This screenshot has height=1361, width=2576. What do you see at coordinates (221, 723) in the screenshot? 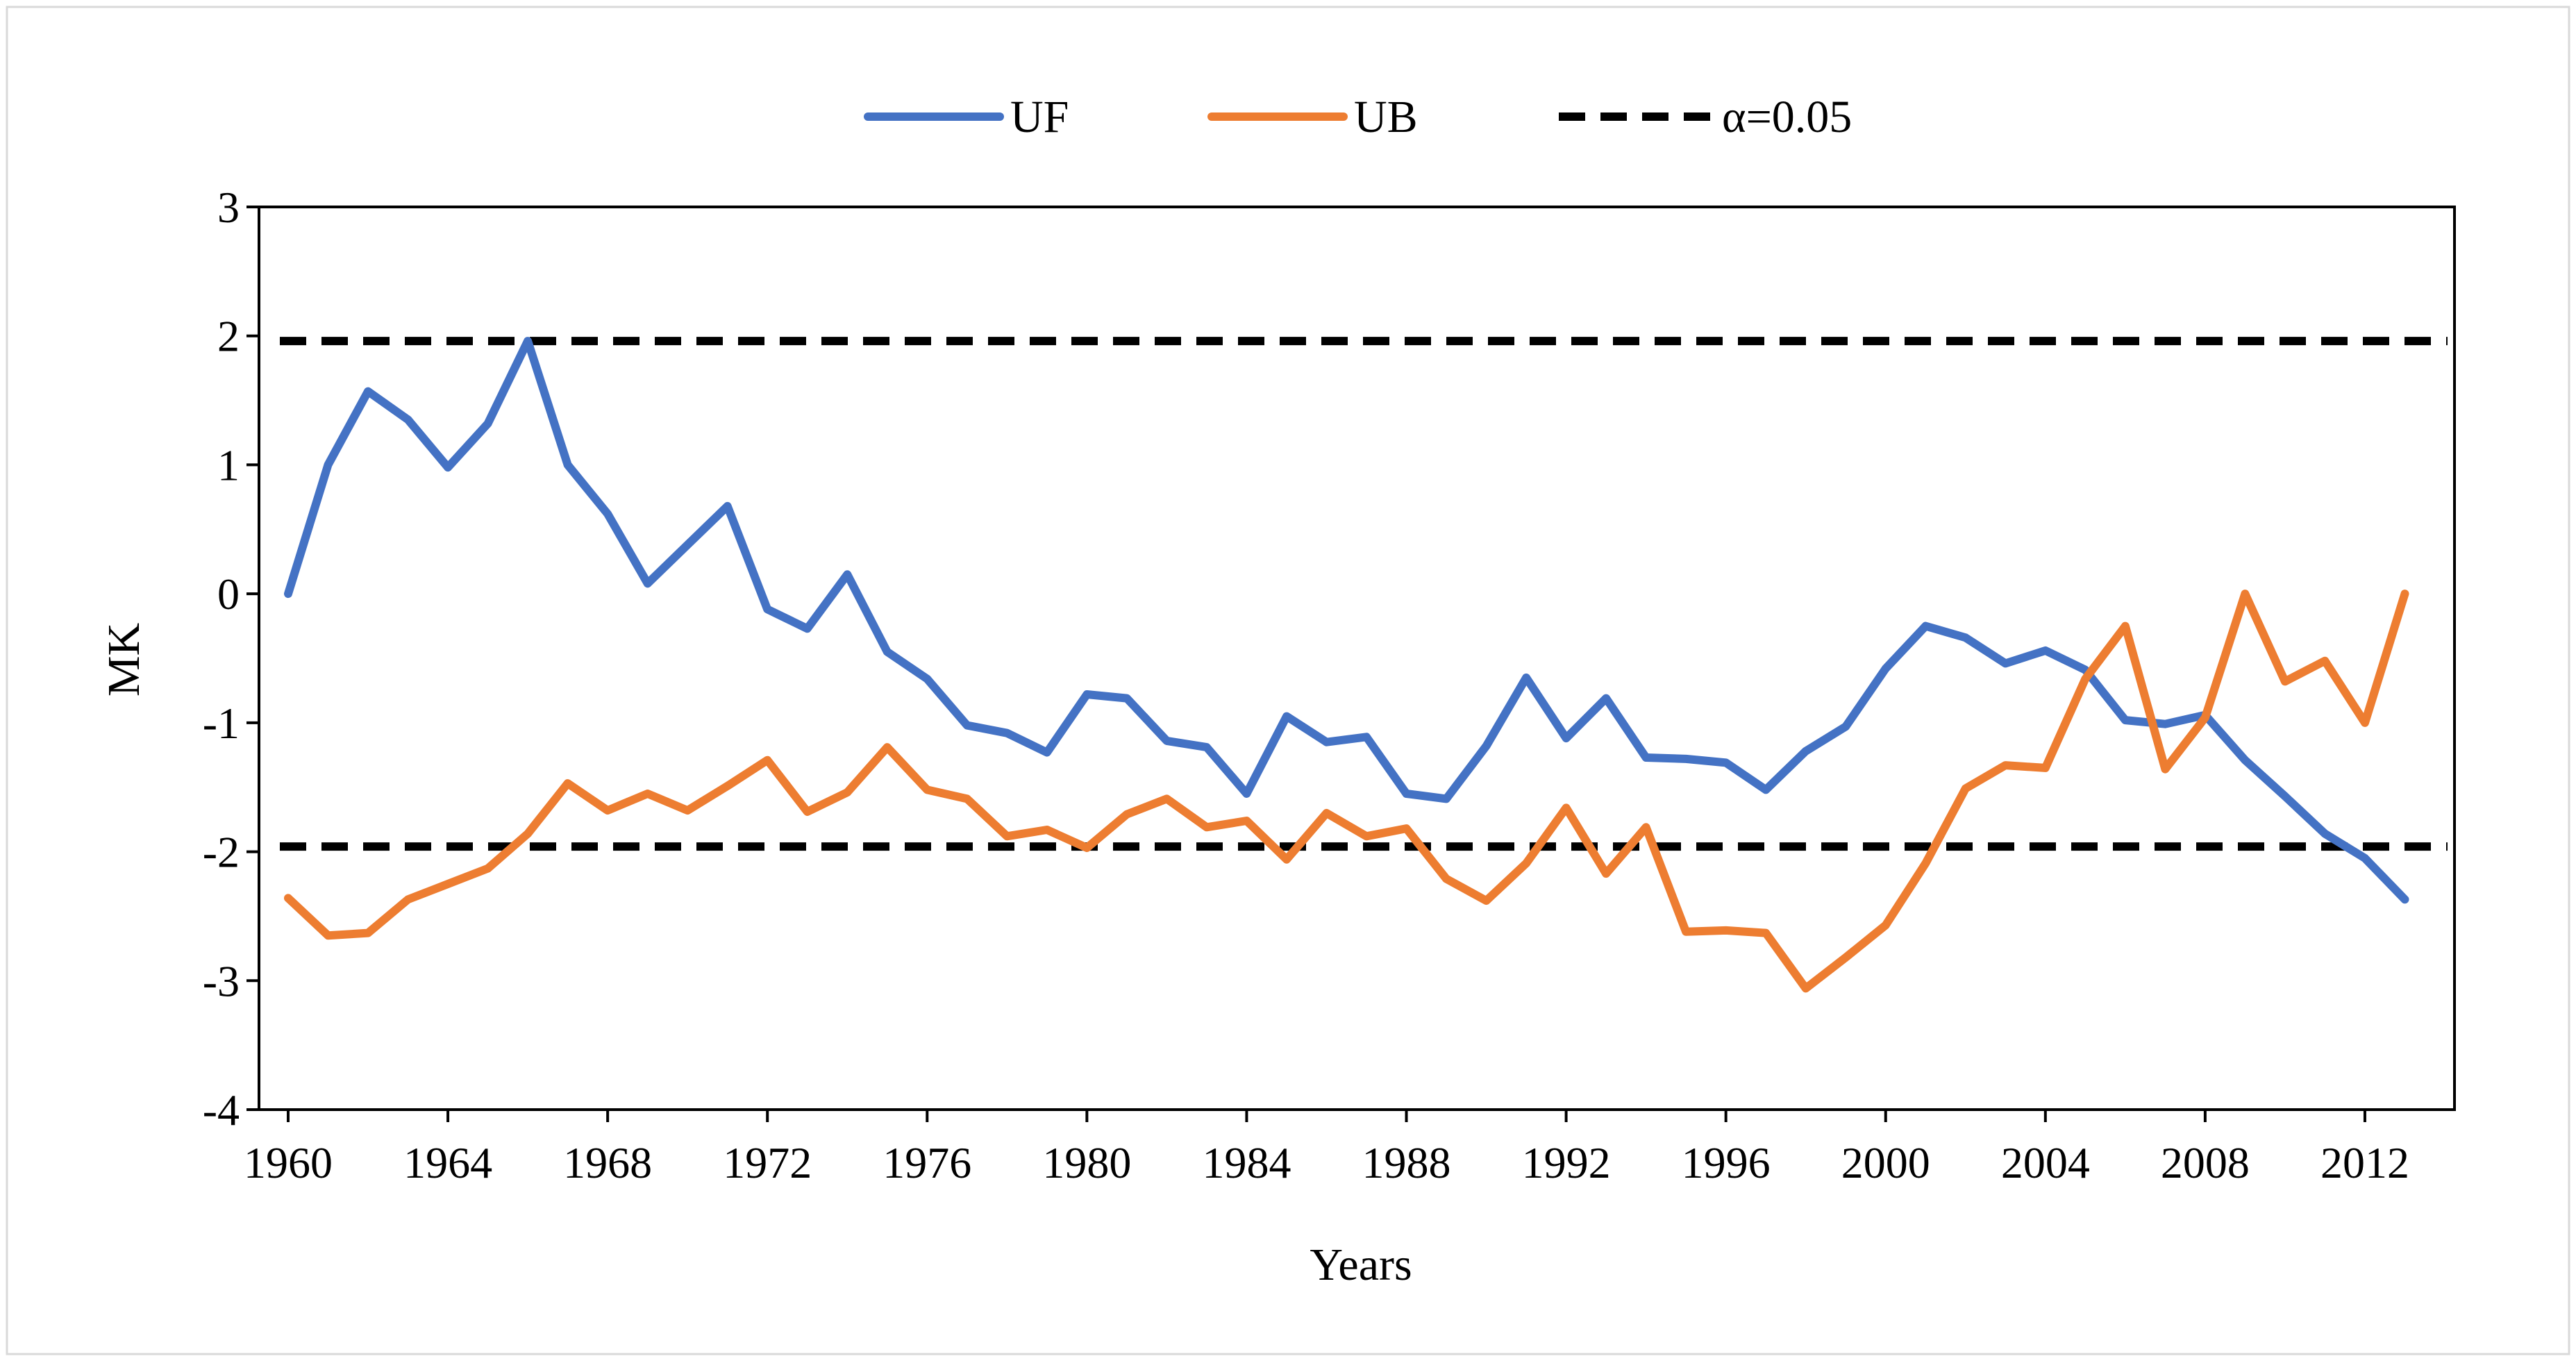
I see `y-tick-label: -1` at bounding box center [221, 723].